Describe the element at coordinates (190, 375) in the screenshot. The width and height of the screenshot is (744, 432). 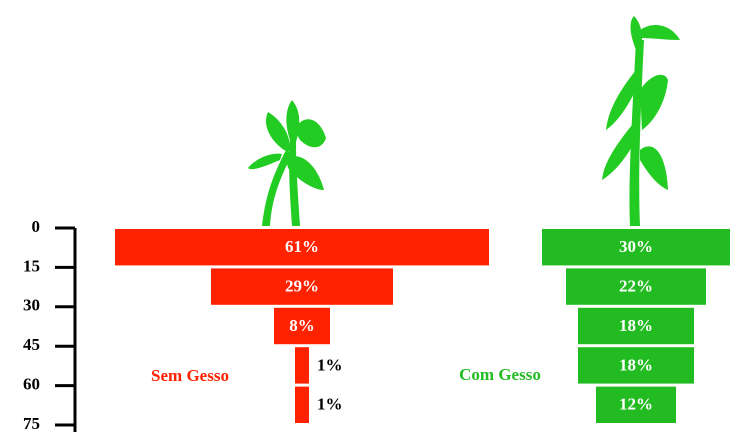
I see `legend-label: Sem Gesso` at that location.